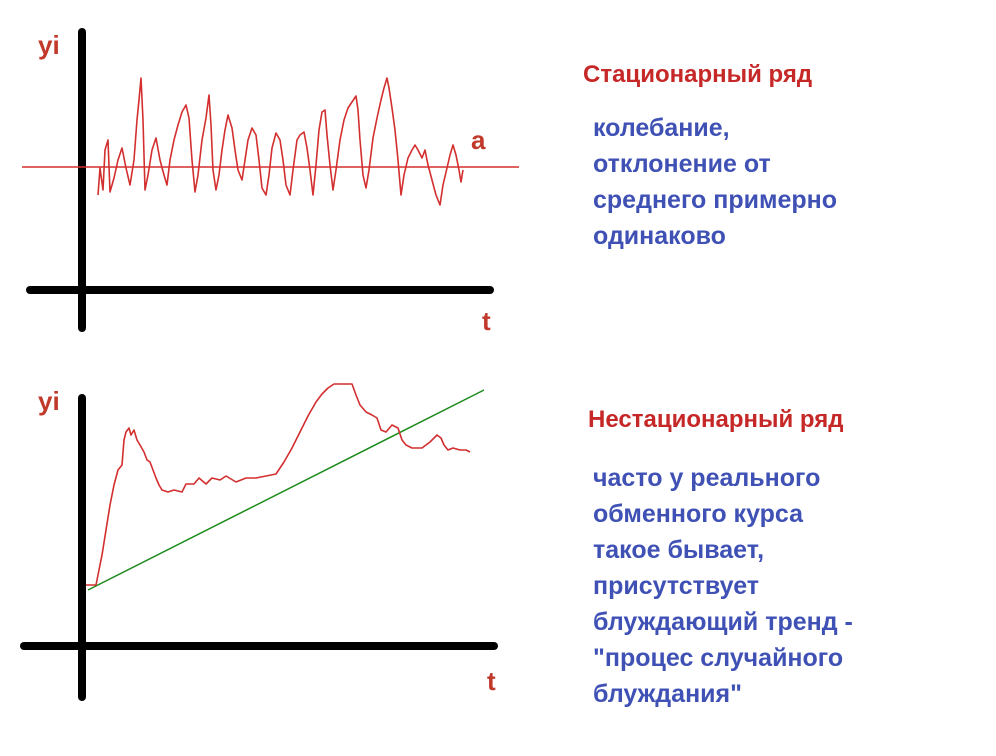 The image size is (996, 756). I want to click on top-y-axis-label: yi, so click(49, 45).